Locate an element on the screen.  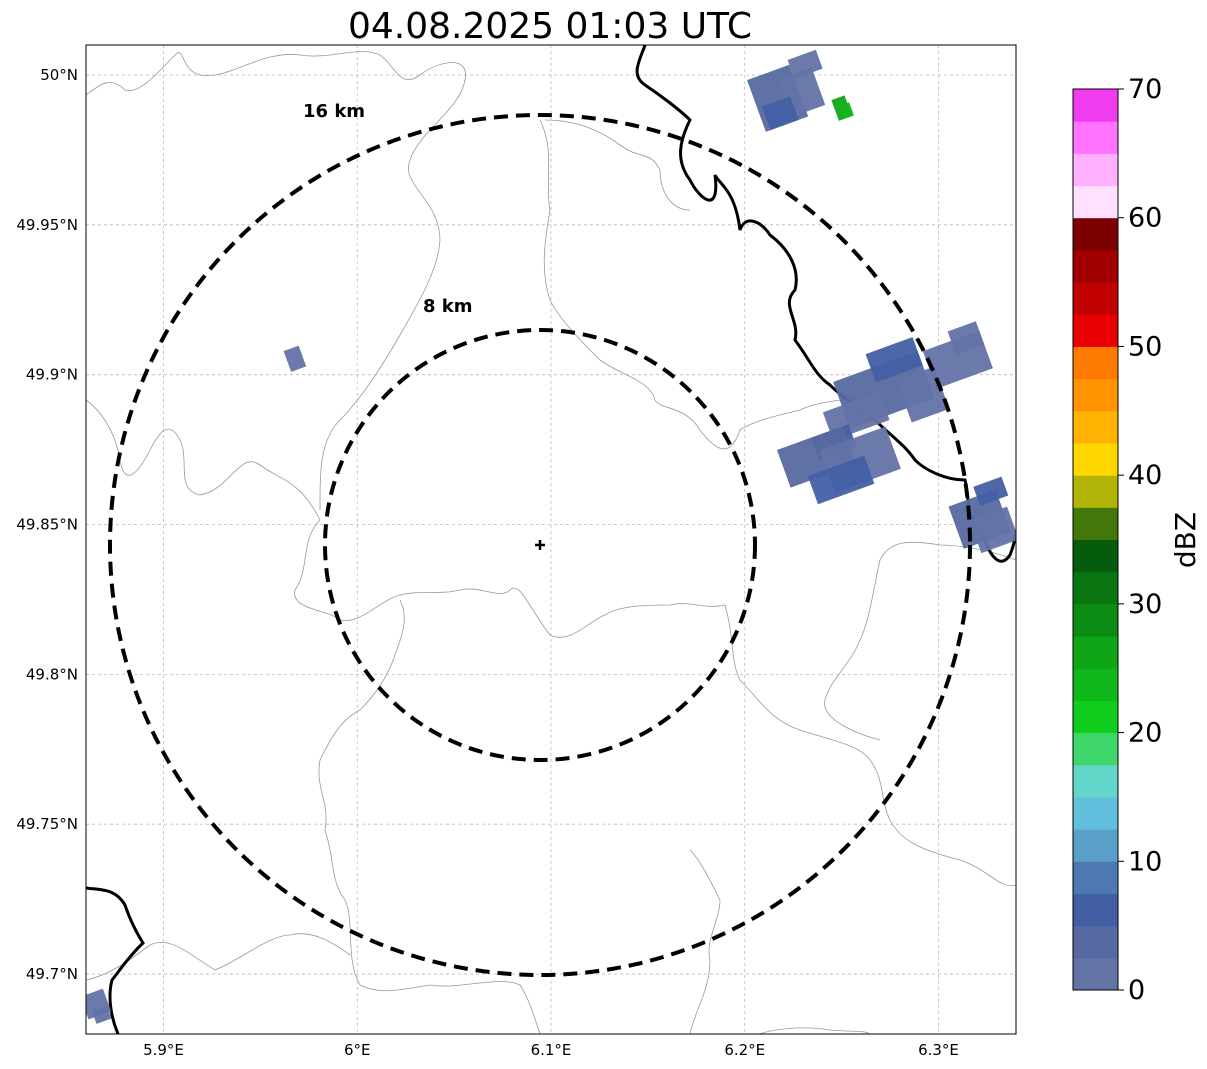
range-ring-8km is located at coordinates (540, 545).